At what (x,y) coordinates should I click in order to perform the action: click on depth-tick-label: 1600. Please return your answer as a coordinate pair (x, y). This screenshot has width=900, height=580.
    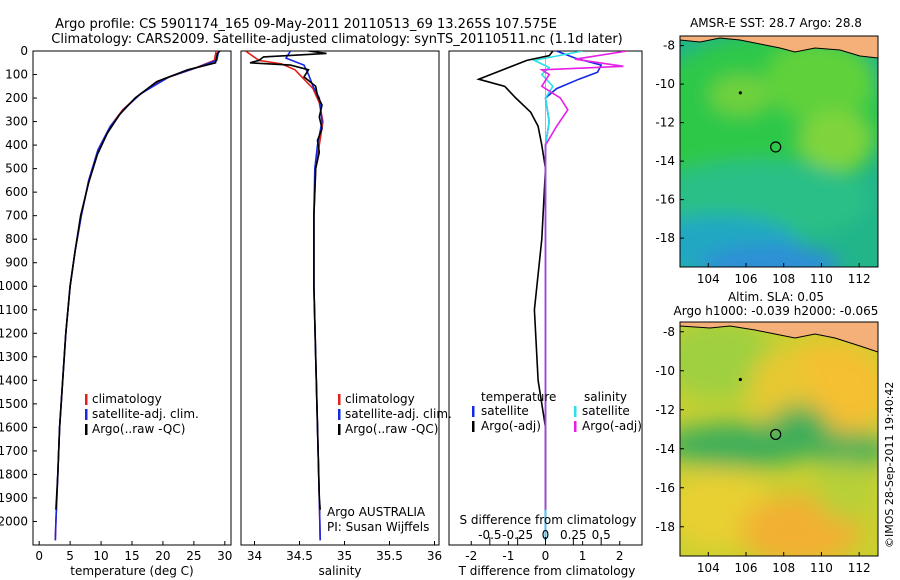
    Looking at the image, I should click on (14, 427).